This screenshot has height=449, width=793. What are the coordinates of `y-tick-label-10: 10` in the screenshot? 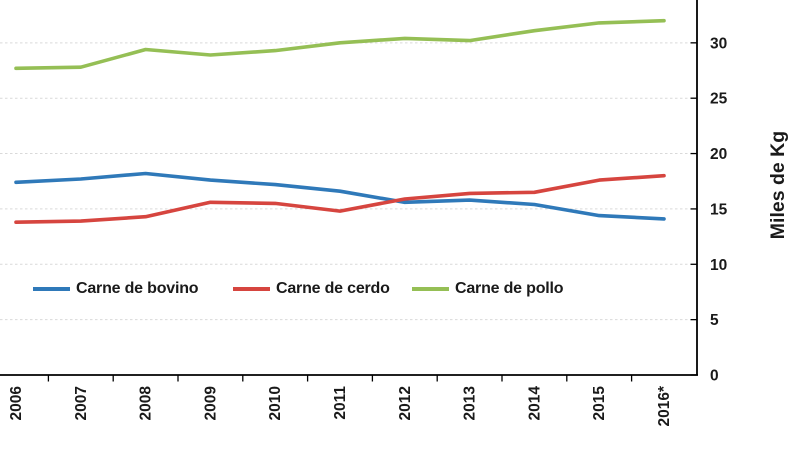 It's located at (718, 265).